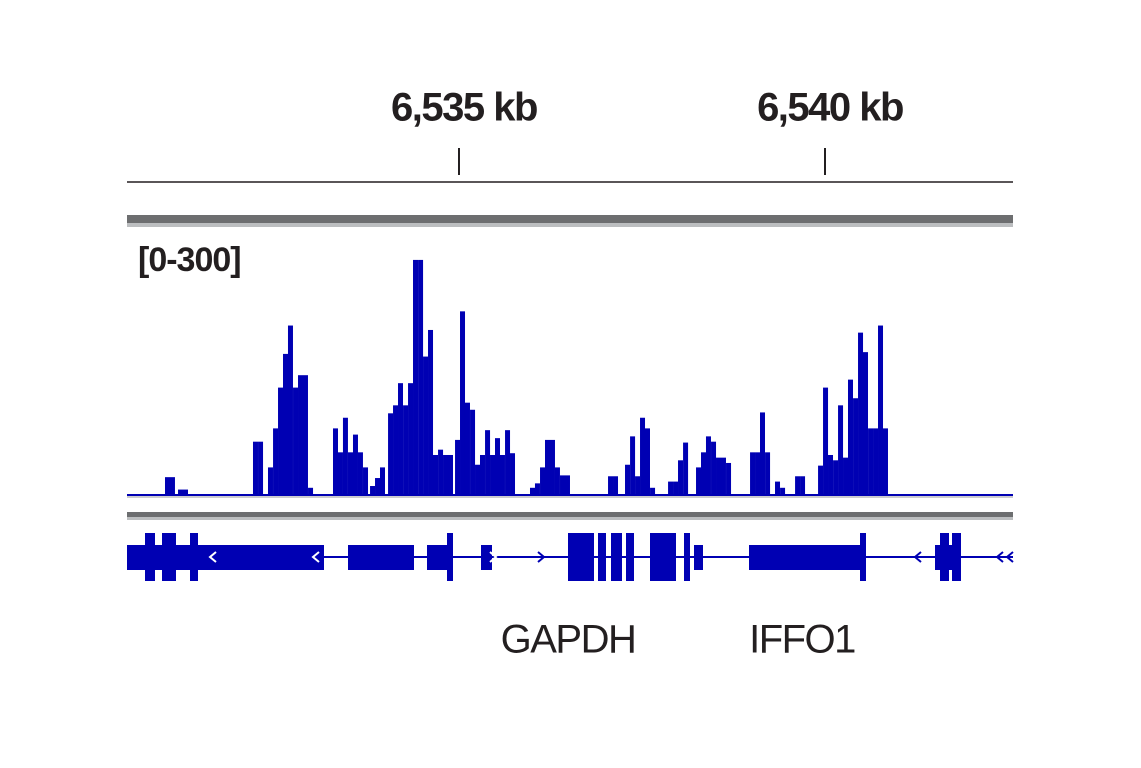 Image resolution: width=1141 pixels, height=768 pixels. What do you see at coordinates (570, 557) in the screenshot?
I see `gene-track` at bounding box center [570, 557].